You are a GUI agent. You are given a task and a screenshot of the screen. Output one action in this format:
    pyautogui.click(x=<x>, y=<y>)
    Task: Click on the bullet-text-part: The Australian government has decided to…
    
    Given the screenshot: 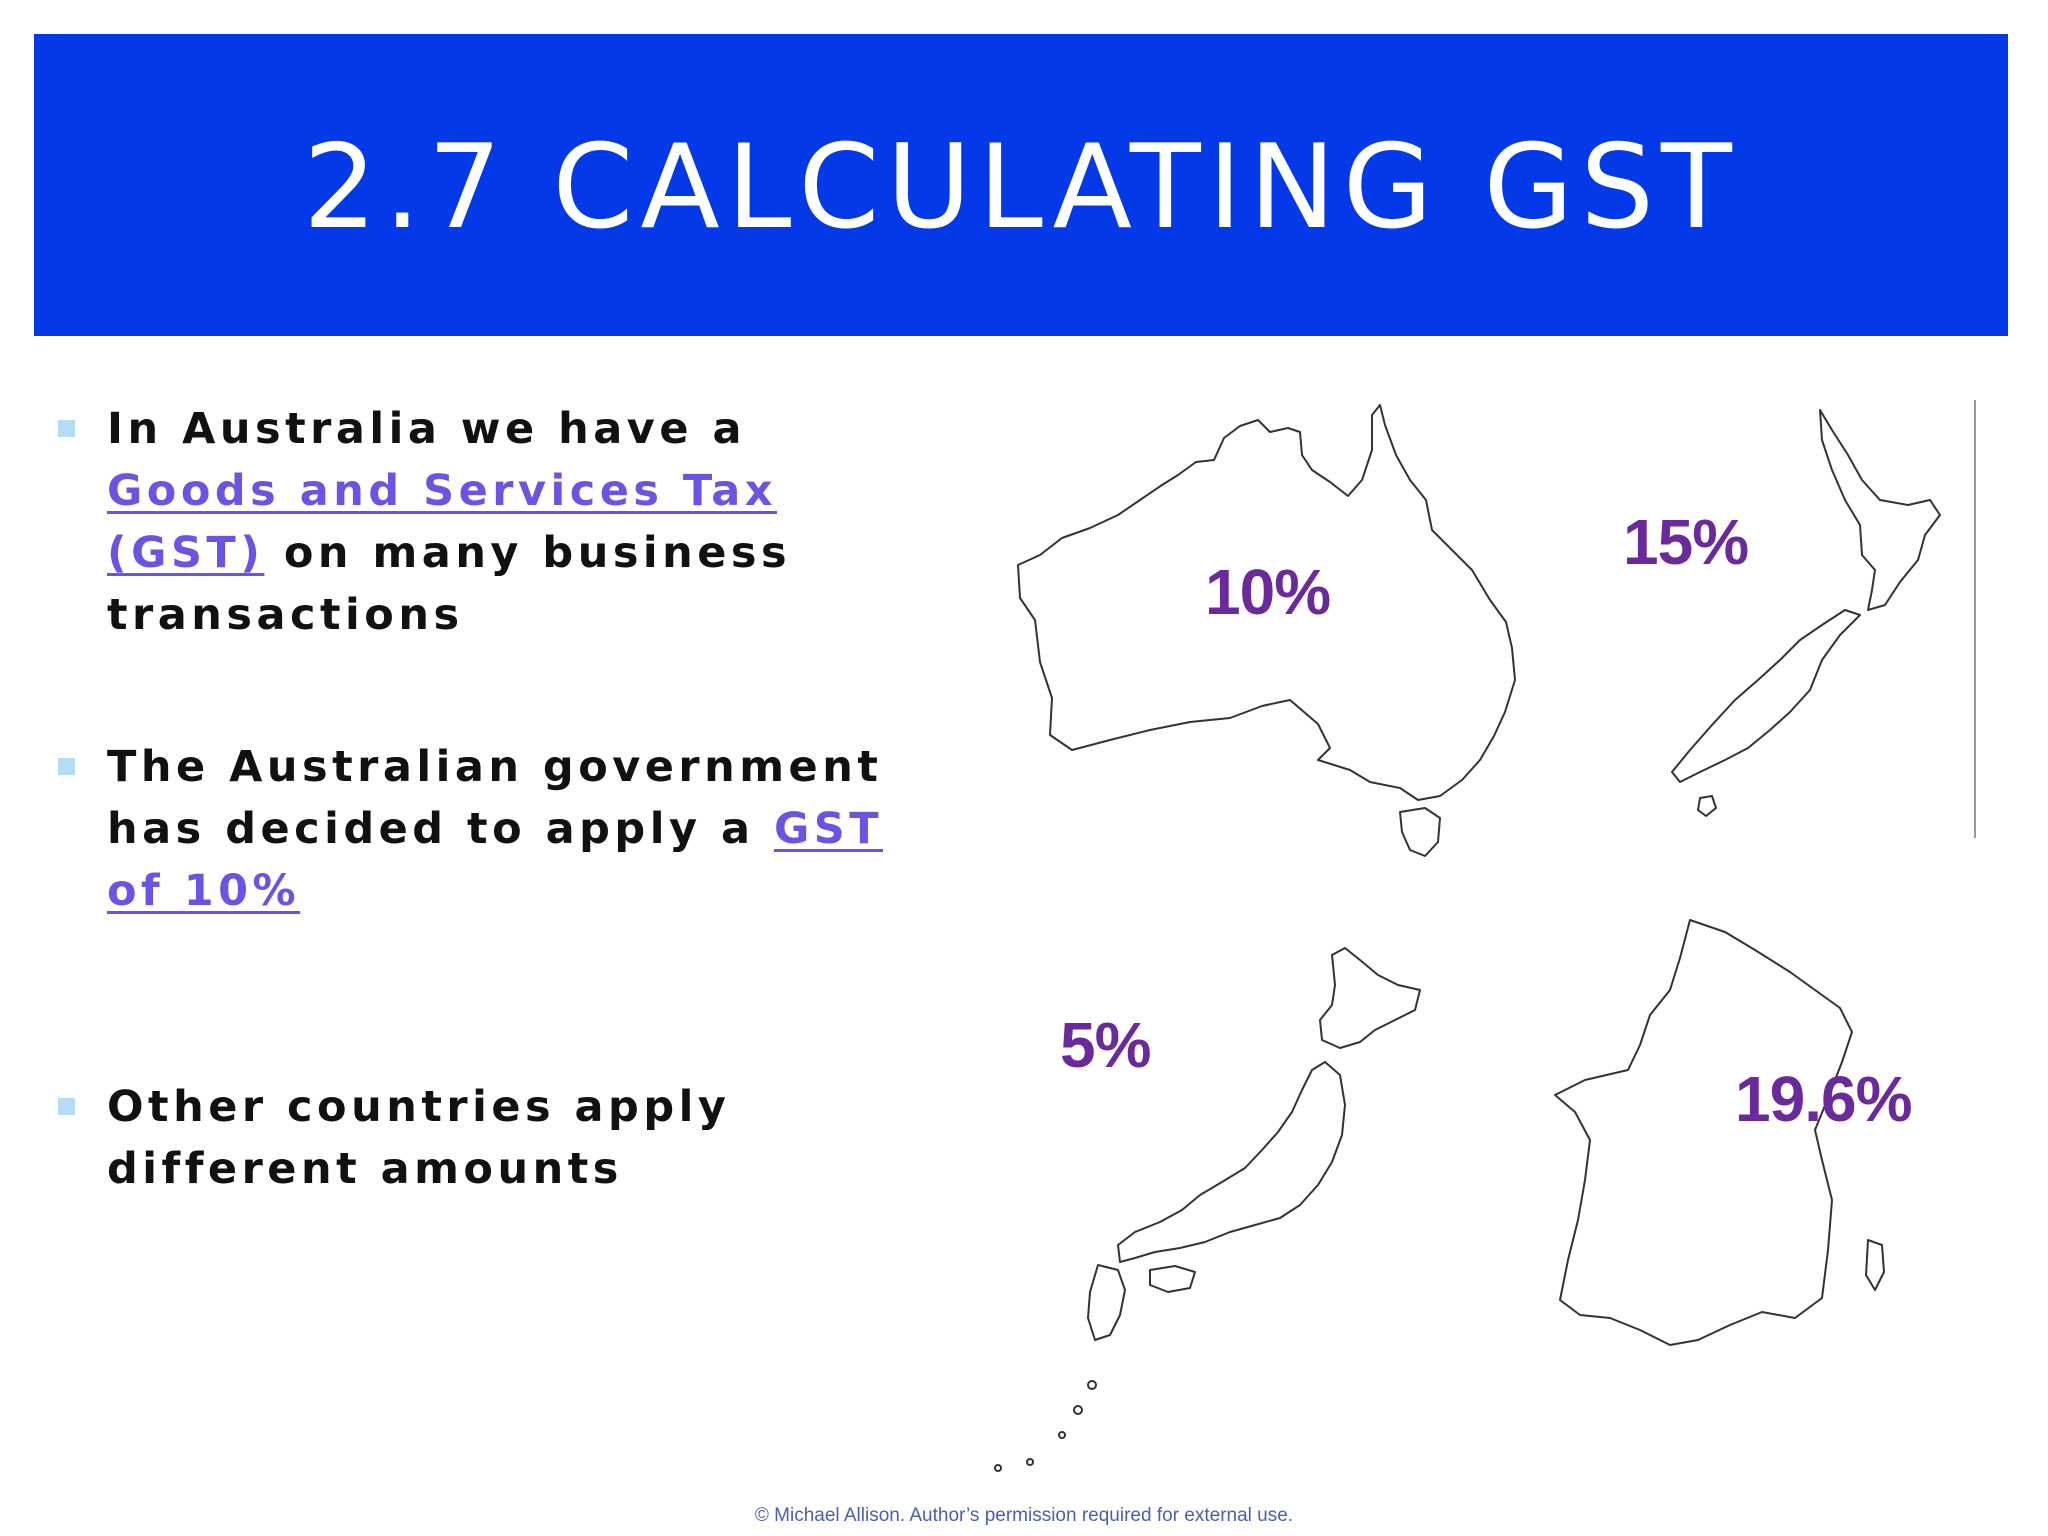 What is the action you would take?
    pyautogui.click(x=495, y=798)
    